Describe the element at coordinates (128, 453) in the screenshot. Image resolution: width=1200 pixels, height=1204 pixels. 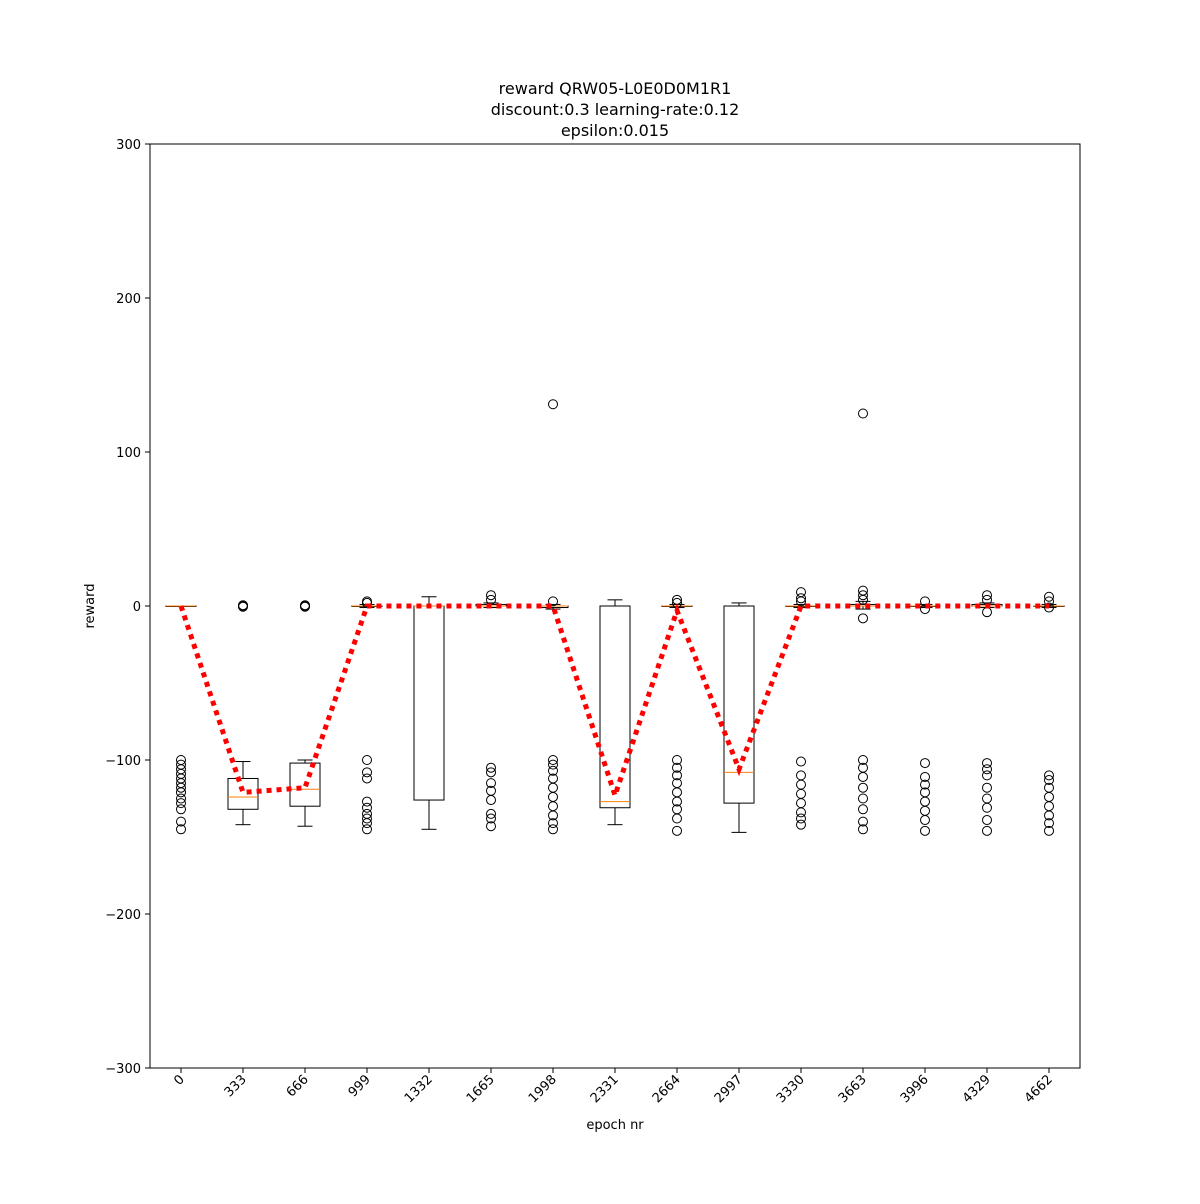
I see `y-tick-label: 100` at that location.